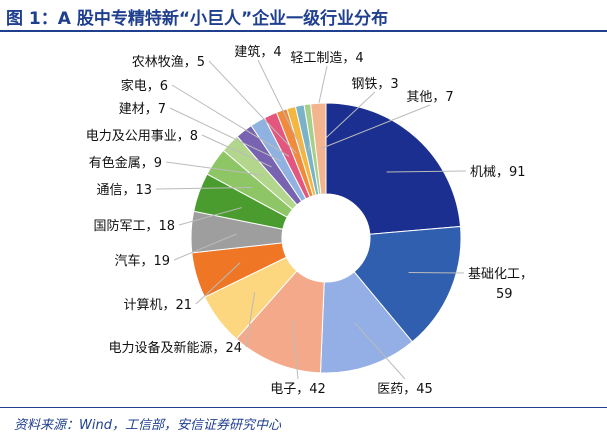 This screenshot has width=607, height=439. I want to click on data-label: 汽车，19, so click(142, 261).